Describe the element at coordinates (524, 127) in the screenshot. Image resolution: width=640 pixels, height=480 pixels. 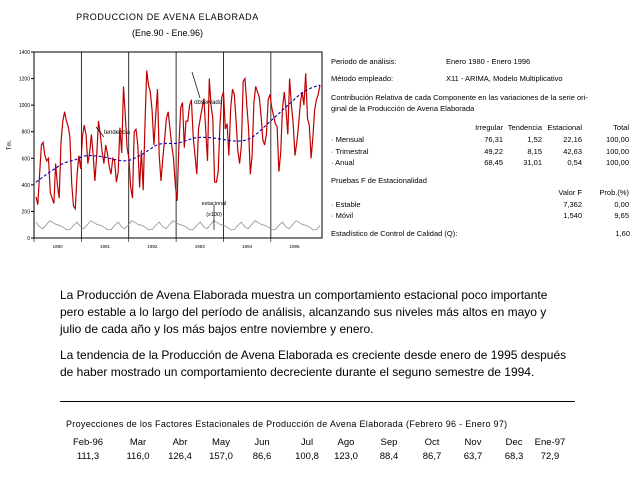
I see `contrib-header: Tendencia` at that location.